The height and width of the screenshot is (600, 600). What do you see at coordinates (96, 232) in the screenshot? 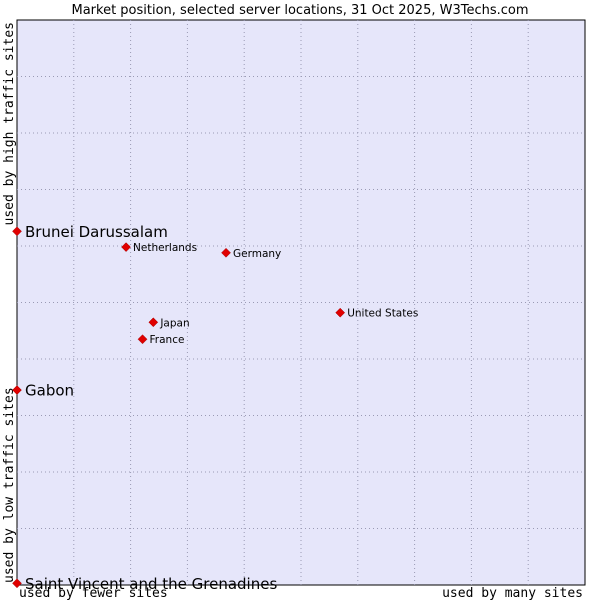
I see `point-label-brunei-darussalam: Brunei Darussalam` at bounding box center [96, 232].